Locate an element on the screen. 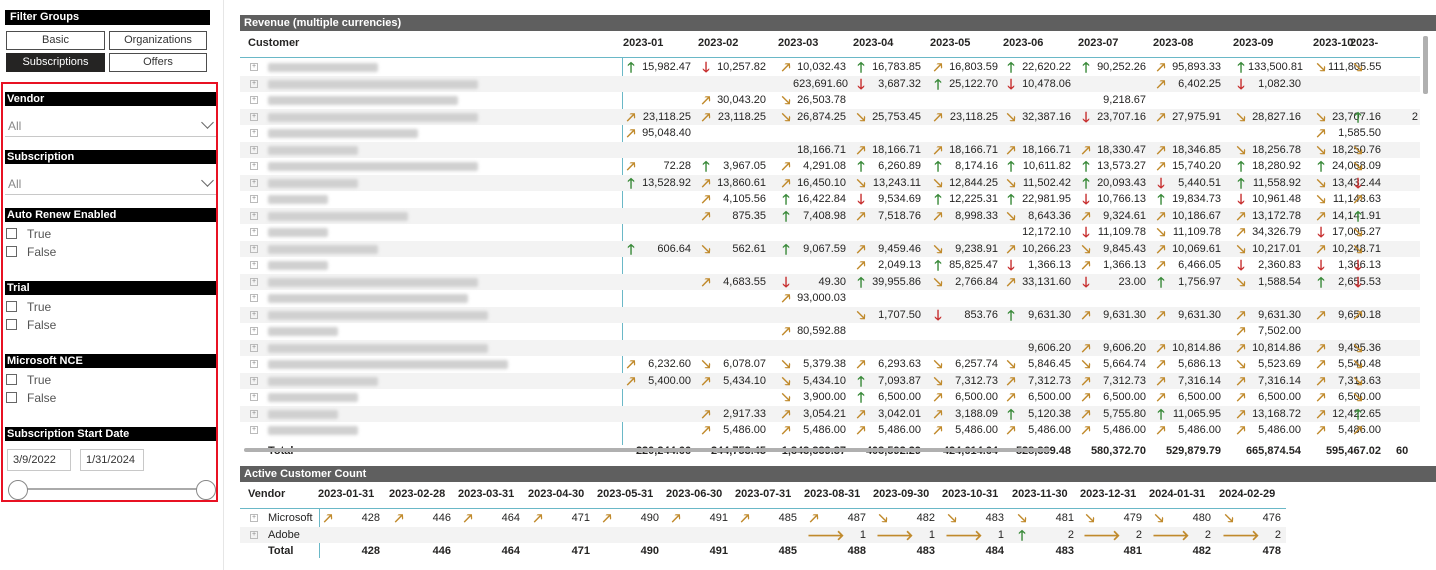 This screenshot has height=570, width=1436. nce-false-option: False is located at coordinates (31, 398).